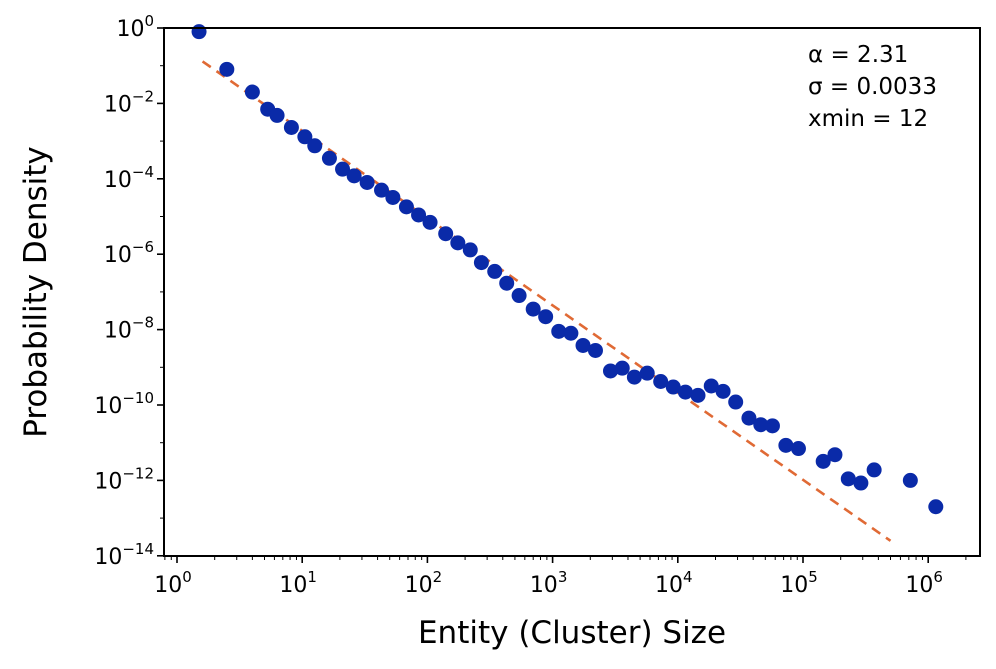  Describe the element at coordinates (572, 633) in the screenshot. I see `x-axis-title: Entity (Cluster) Size` at that location.